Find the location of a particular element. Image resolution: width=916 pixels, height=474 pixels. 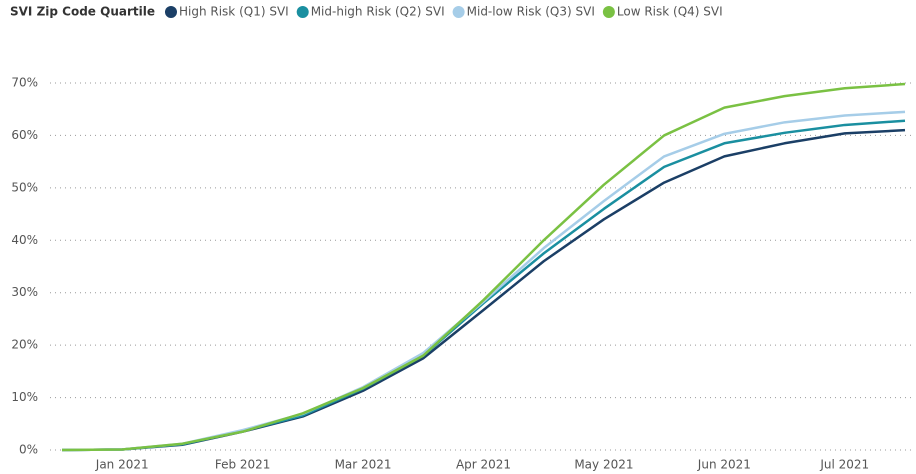

legend-title: SVI Zip Code Quartile is located at coordinates (82, 12).